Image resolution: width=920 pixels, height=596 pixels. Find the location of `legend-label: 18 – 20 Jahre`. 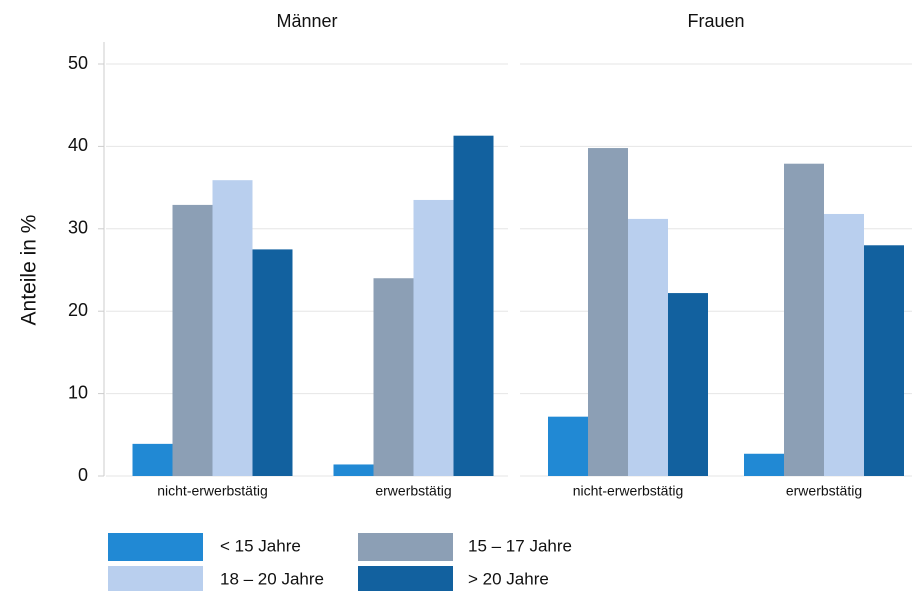

legend-label: 18 – 20 Jahre is located at coordinates (272, 578).